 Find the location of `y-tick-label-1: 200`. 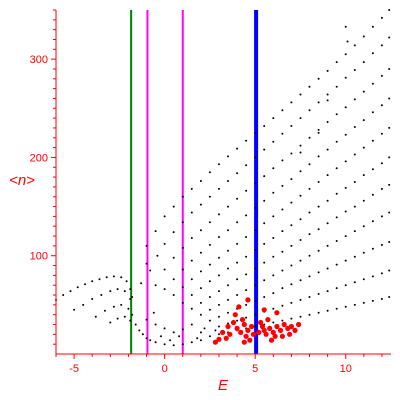

y-tick-label-1: 200 is located at coordinates (39, 158).